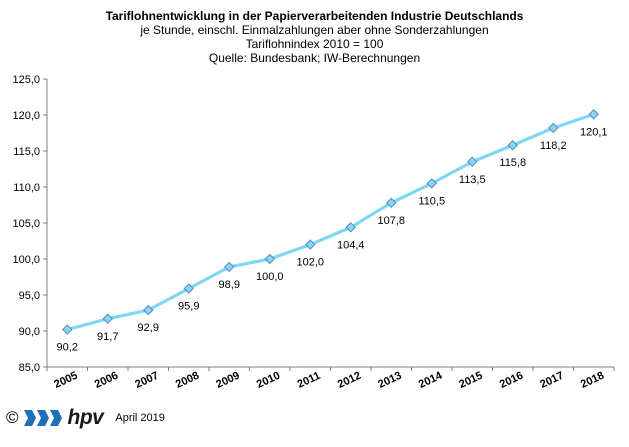  I want to click on logo-mark-icon, so click(42, 418).